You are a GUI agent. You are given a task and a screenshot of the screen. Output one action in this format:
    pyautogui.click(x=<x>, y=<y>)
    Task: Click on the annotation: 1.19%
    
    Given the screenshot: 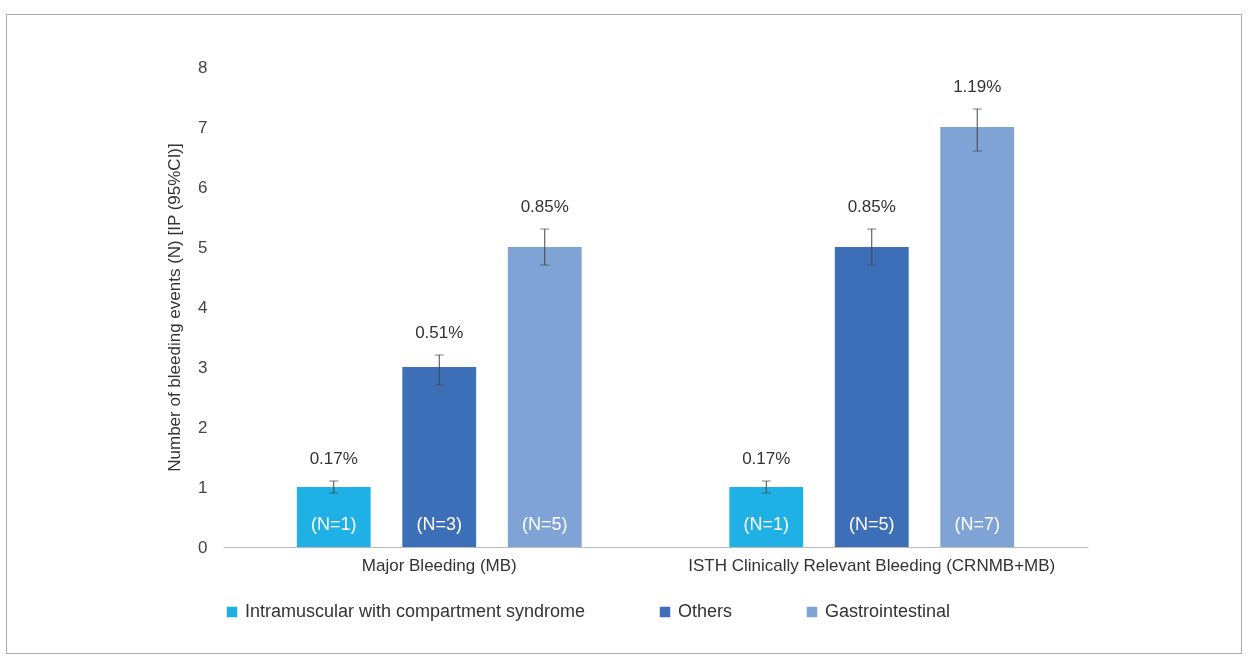 What is the action you would take?
    pyautogui.click(x=977, y=86)
    